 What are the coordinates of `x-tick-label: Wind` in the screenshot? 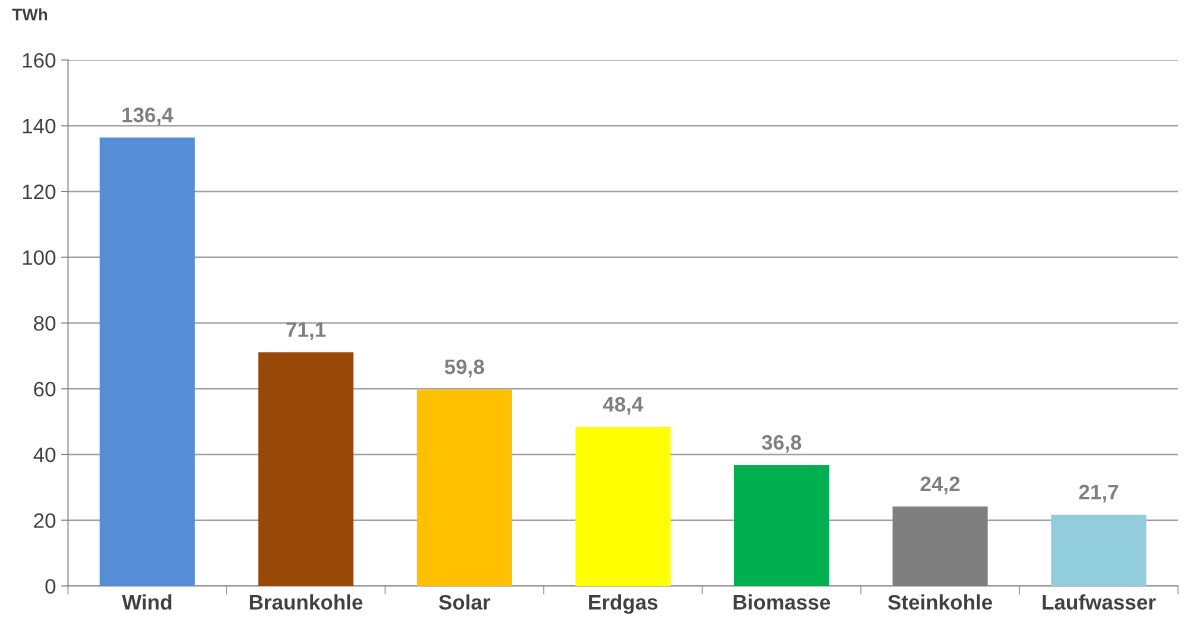 It's located at (146, 602).